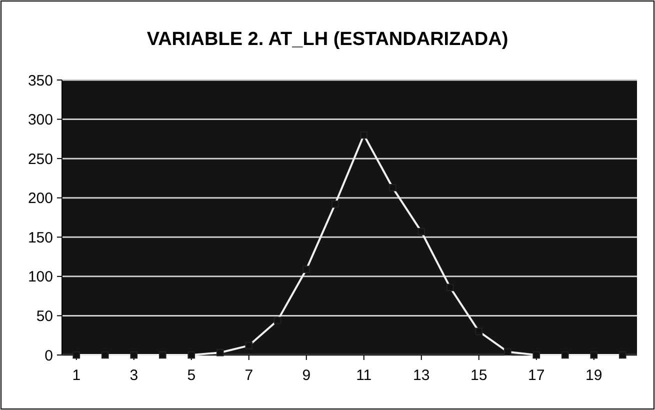  What do you see at coordinates (40, 159) in the screenshot?
I see `y-tick-label: 250` at bounding box center [40, 159].